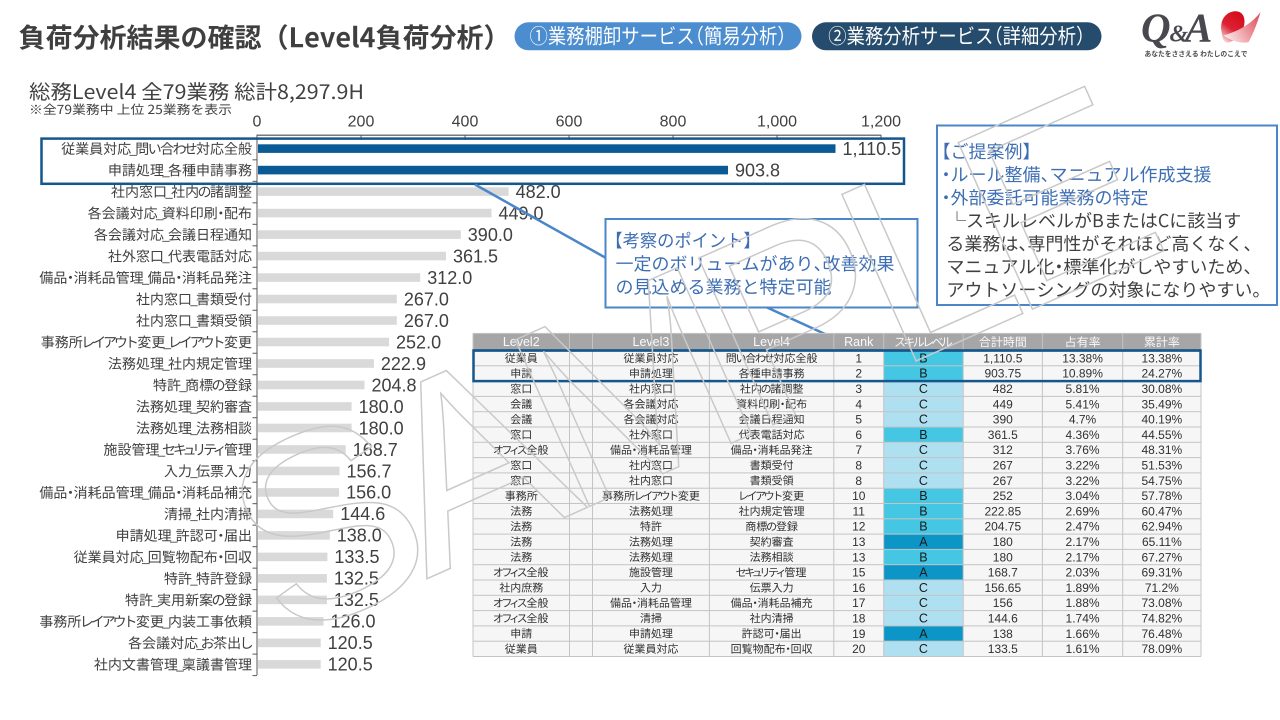  Describe the element at coordinates (1083, 527) in the screenshot. I see `svg-text: 2.47%` at that location.